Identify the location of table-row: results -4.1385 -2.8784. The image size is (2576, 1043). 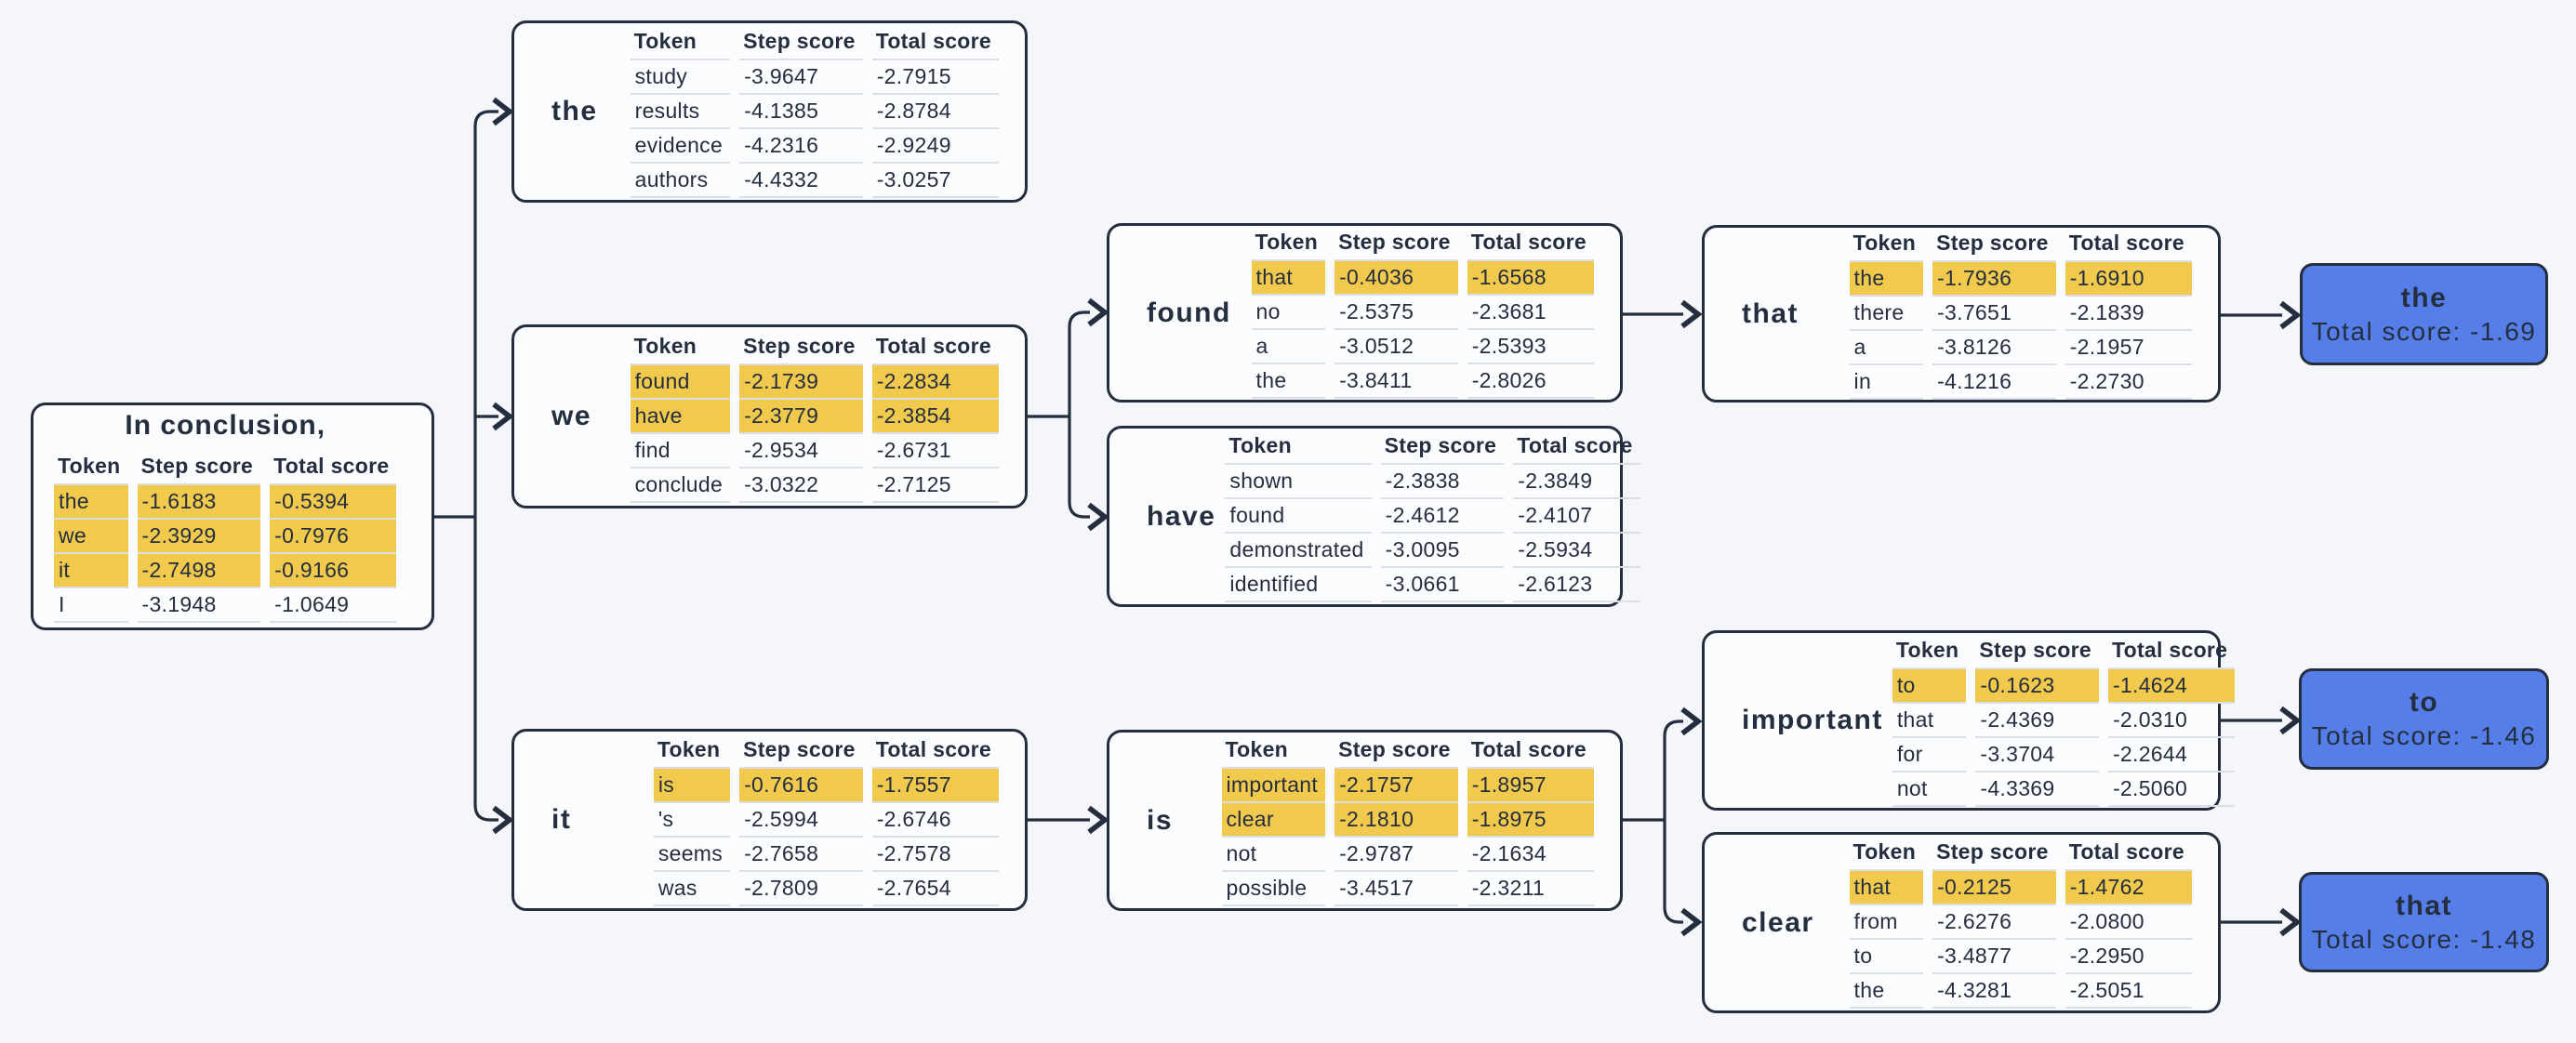
(814, 112).